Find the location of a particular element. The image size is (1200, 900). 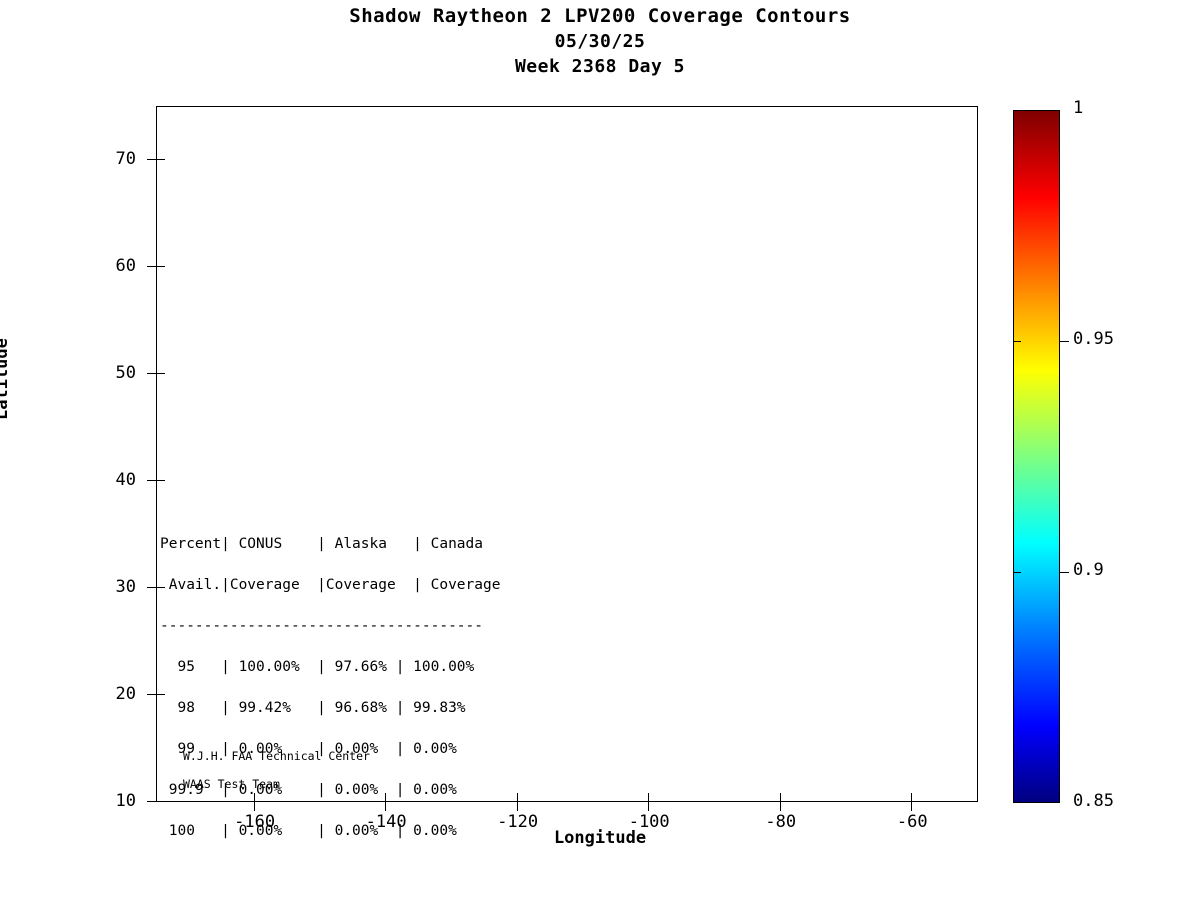

table-row: 100 | 0.00% | 0.00% | 0.00% is located at coordinates (308, 830).